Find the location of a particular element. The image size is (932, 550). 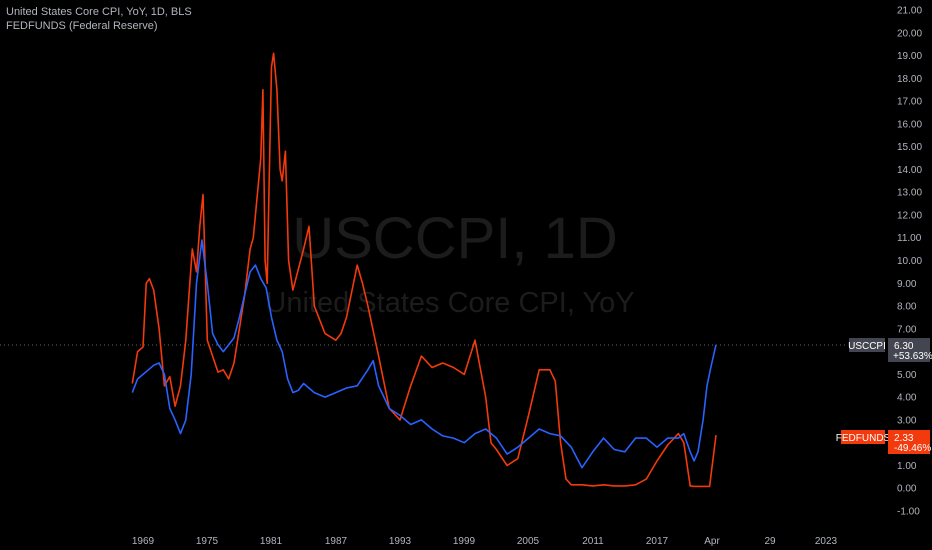

cpi-tag-name-box is located at coordinates (867, 345).